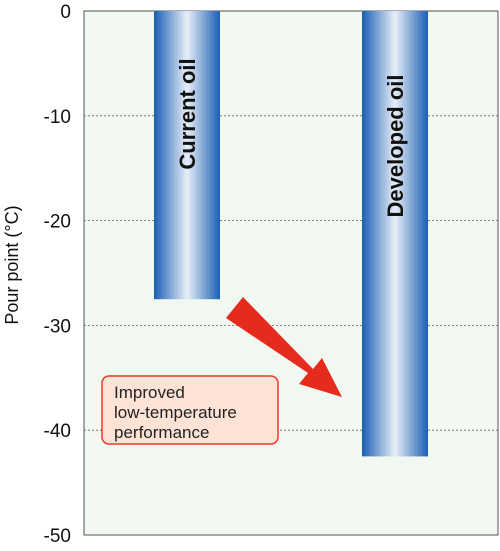 This screenshot has width=500, height=551. I want to click on y-tick-label: -40, so click(57, 431).